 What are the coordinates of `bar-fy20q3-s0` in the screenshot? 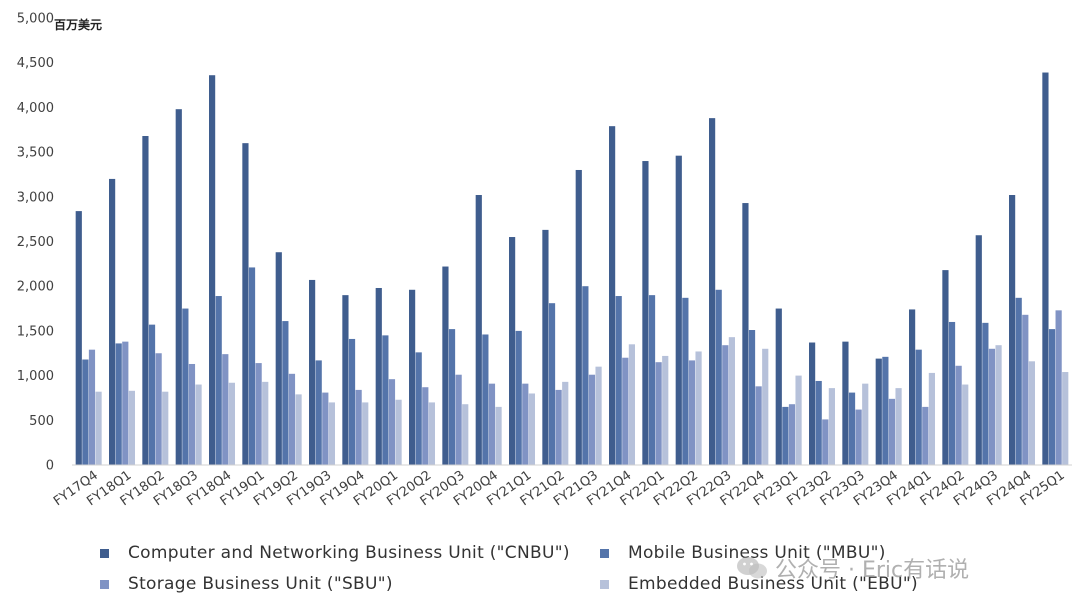 It's located at (445, 365).